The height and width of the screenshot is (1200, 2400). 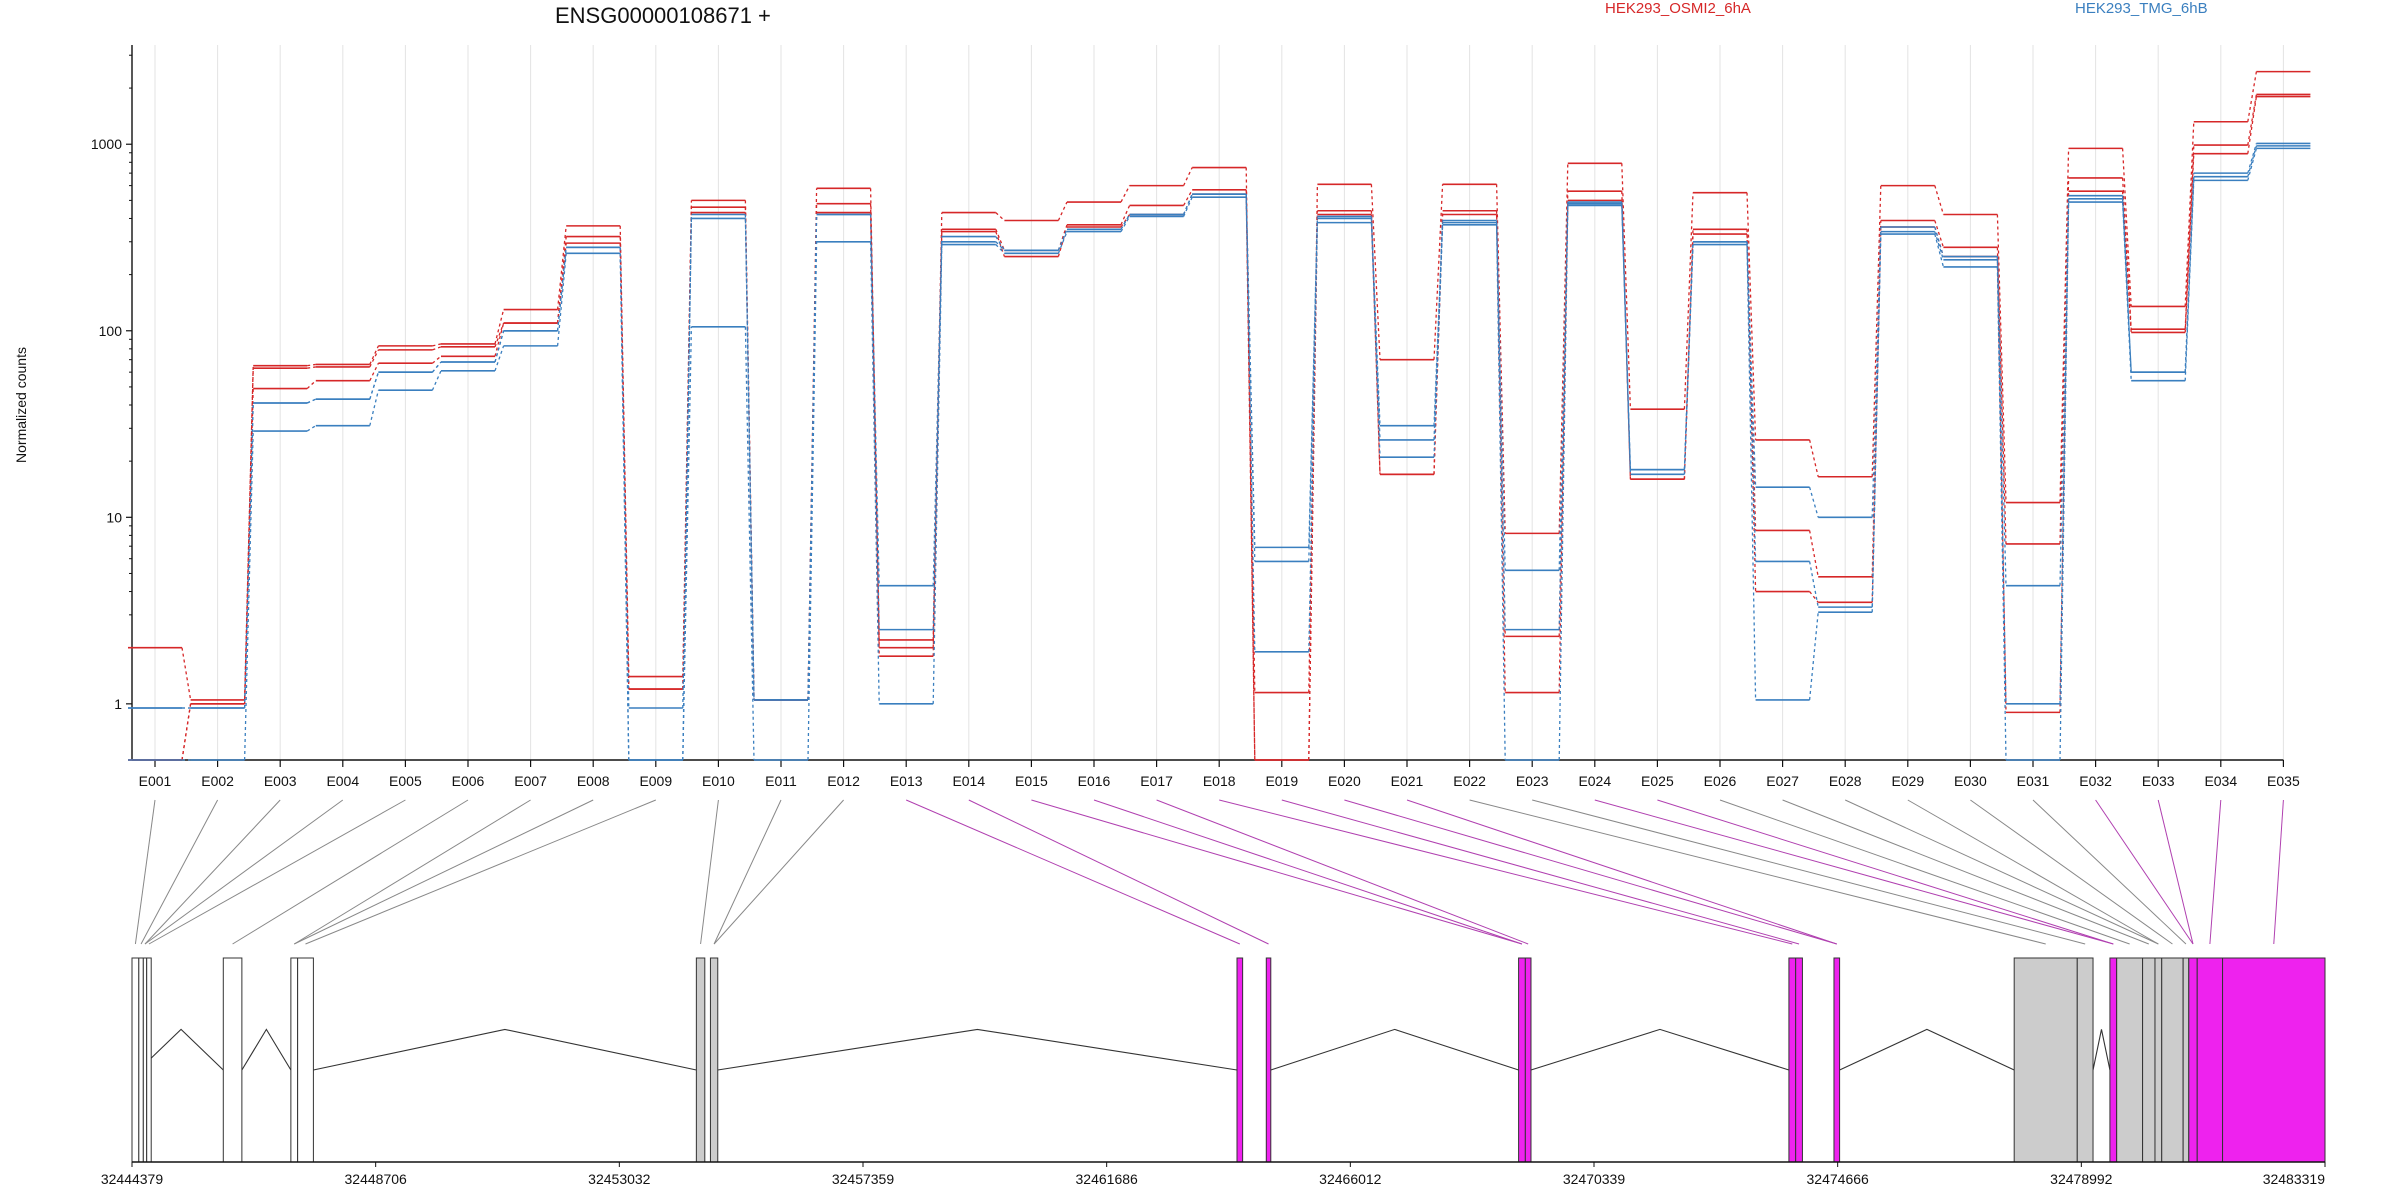 I want to click on connector-E025, so click(x=1885, y=872).